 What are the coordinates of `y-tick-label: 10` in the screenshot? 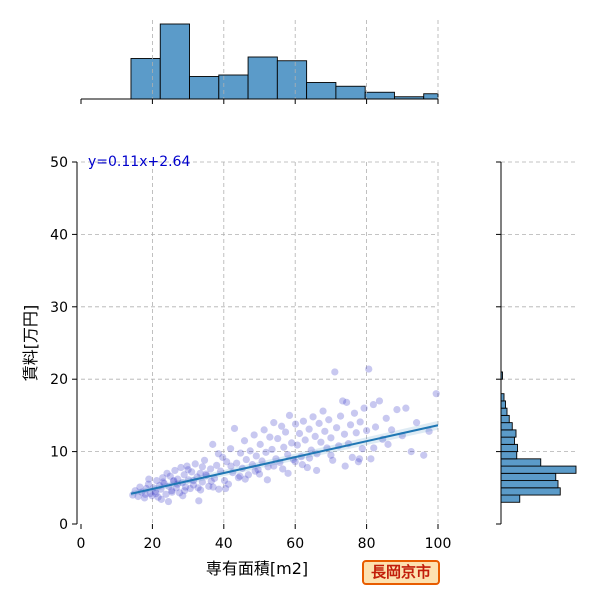 It's located at (59, 453).